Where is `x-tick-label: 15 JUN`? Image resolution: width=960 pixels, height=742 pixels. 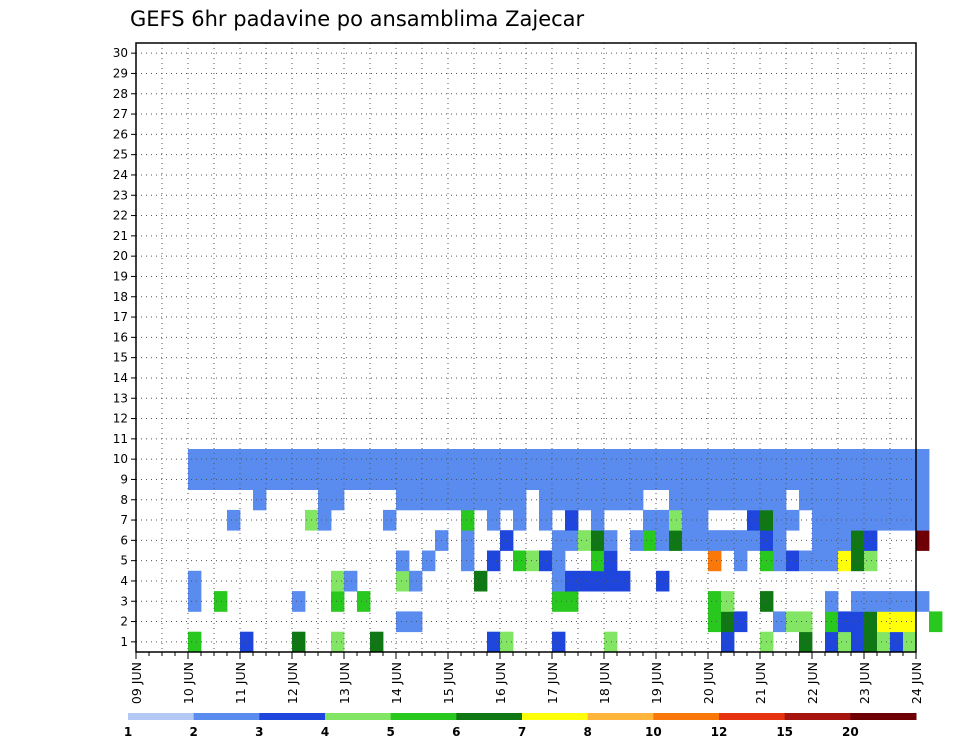 x-tick-label: 15 JUN is located at coordinates (448, 683).